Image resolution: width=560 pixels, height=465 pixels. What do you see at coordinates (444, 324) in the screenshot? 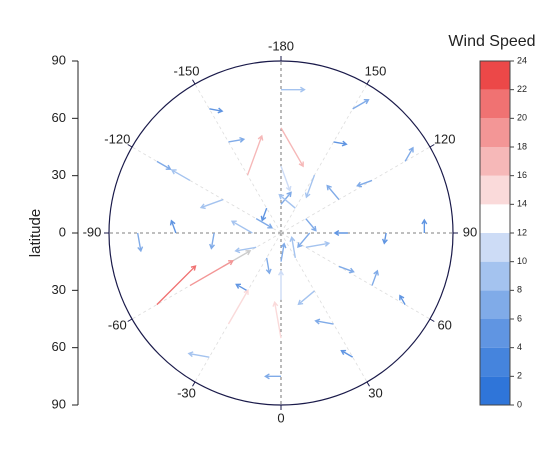
I see `angular-tick-label: 60` at bounding box center [444, 324].